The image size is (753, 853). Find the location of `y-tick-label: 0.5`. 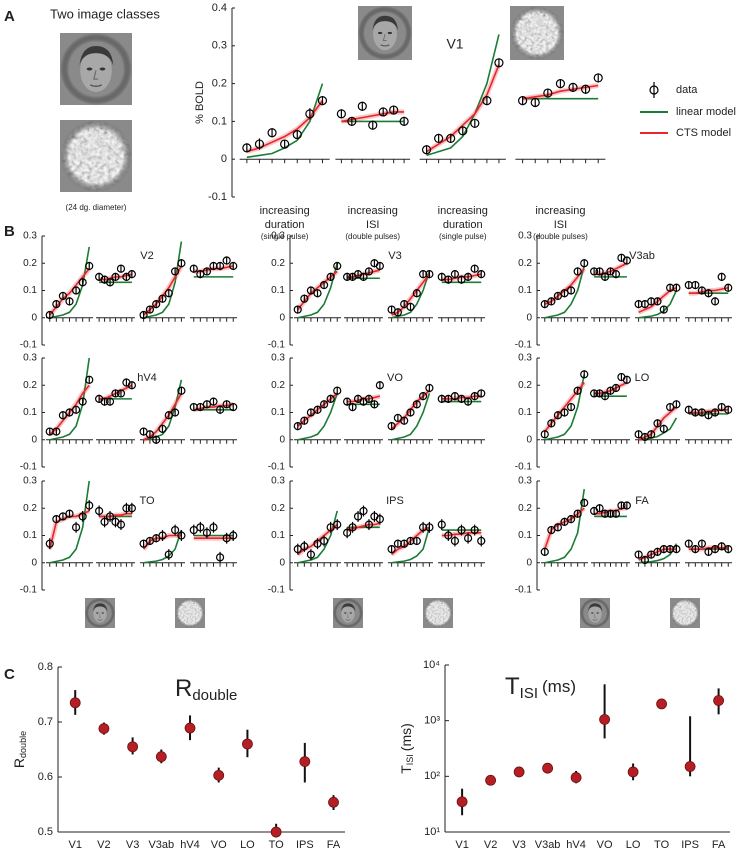

y-tick-label: 0.5 is located at coordinates (45, 832).